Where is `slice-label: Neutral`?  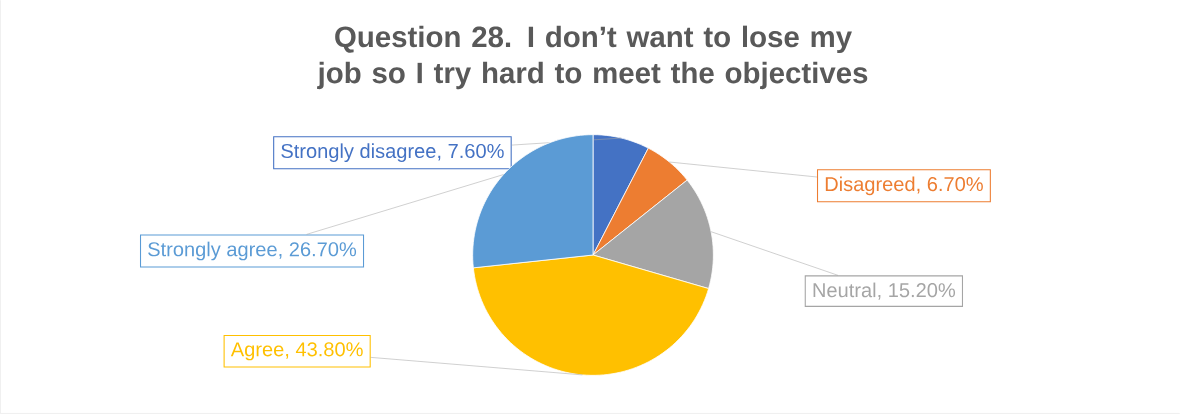 slice-label: Neutral is located at coordinates (844, 290).